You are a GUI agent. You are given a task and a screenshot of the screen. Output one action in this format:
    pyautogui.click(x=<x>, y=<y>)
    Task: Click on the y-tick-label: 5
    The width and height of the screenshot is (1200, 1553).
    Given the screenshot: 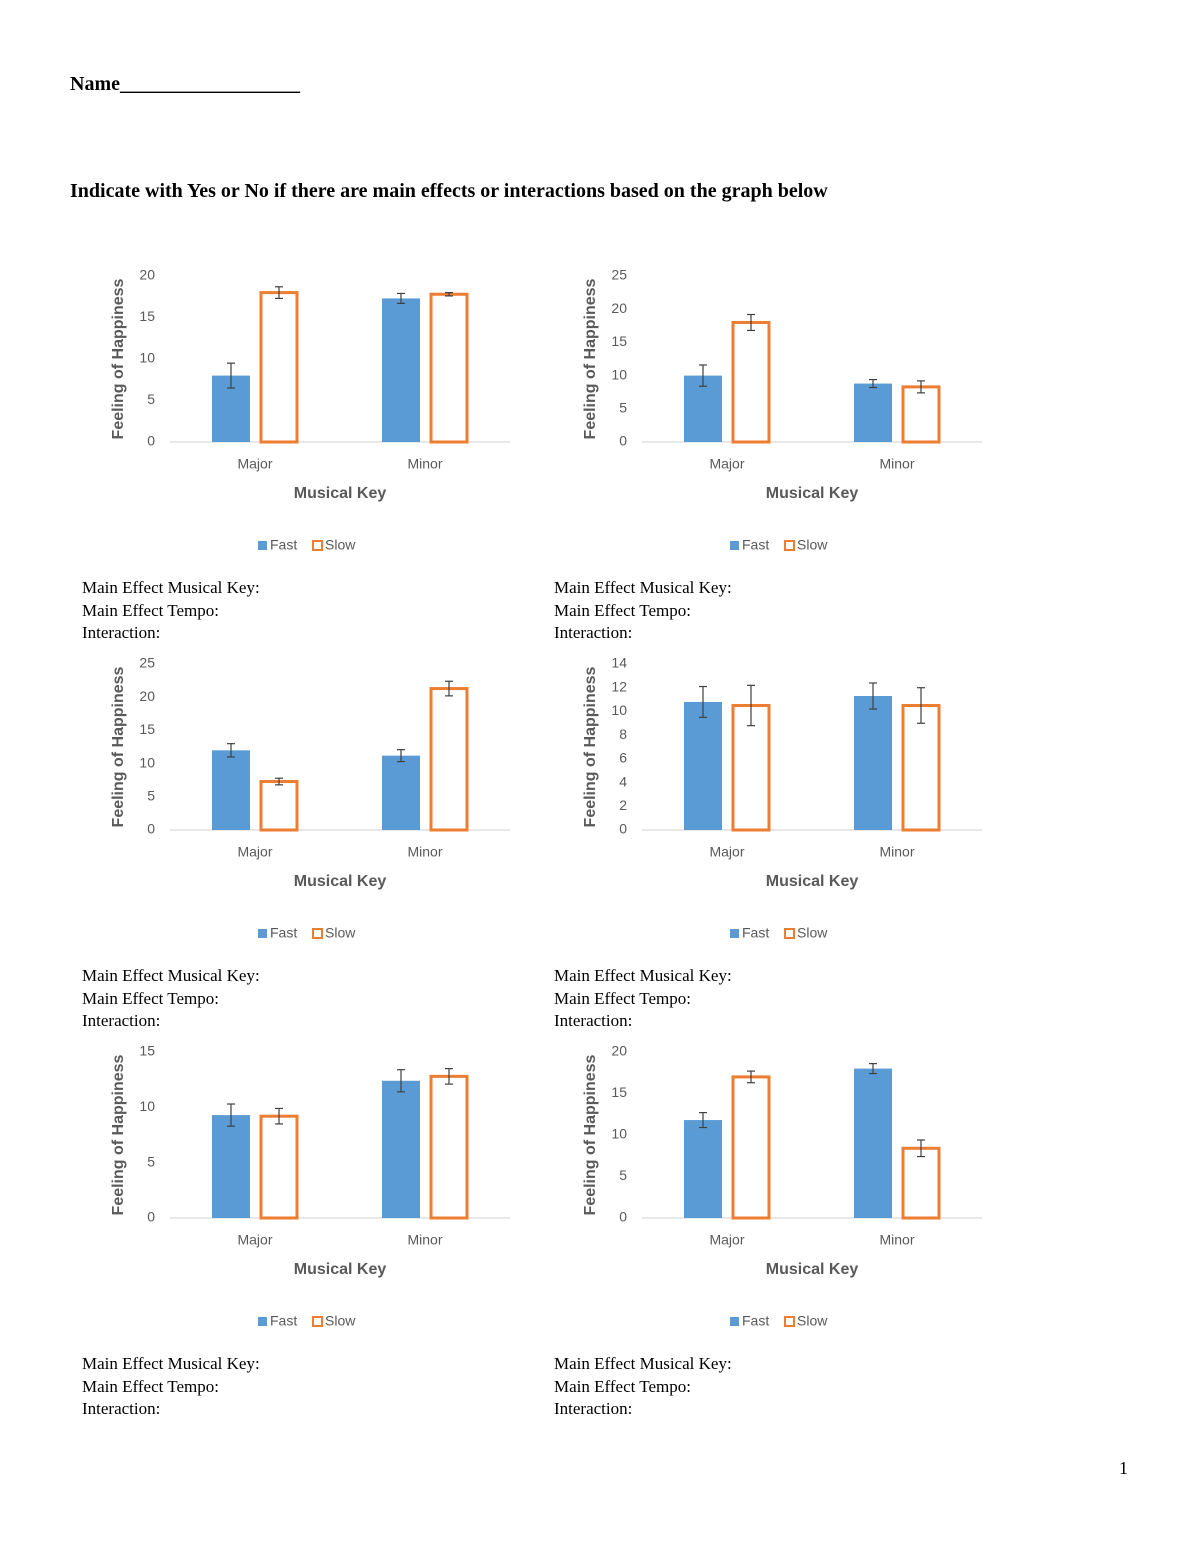 What is the action you would take?
    pyautogui.click(x=151, y=399)
    